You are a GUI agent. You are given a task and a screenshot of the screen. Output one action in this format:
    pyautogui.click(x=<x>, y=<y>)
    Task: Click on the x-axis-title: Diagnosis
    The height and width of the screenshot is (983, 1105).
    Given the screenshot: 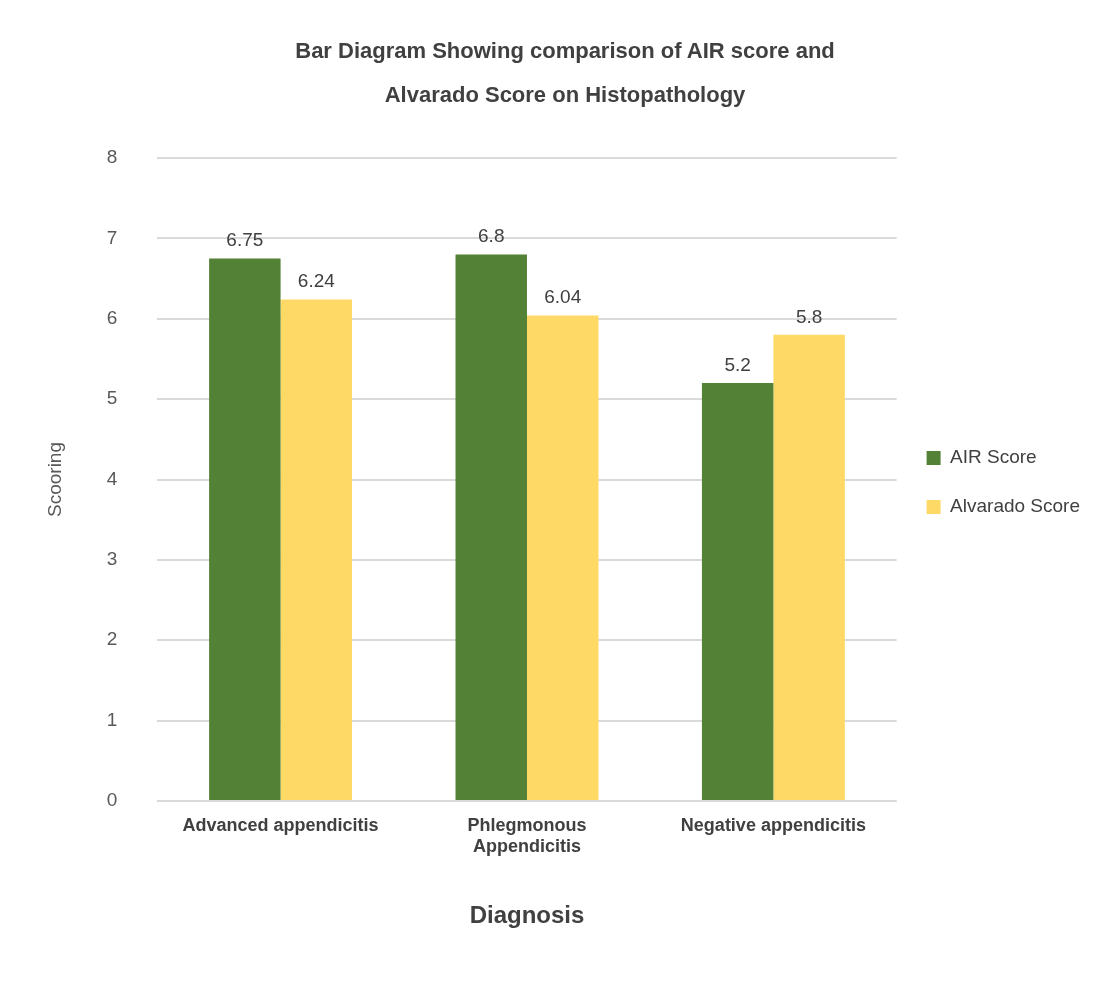 What is the action you would take?
    pyautogui.click(x=527, y=915)
    